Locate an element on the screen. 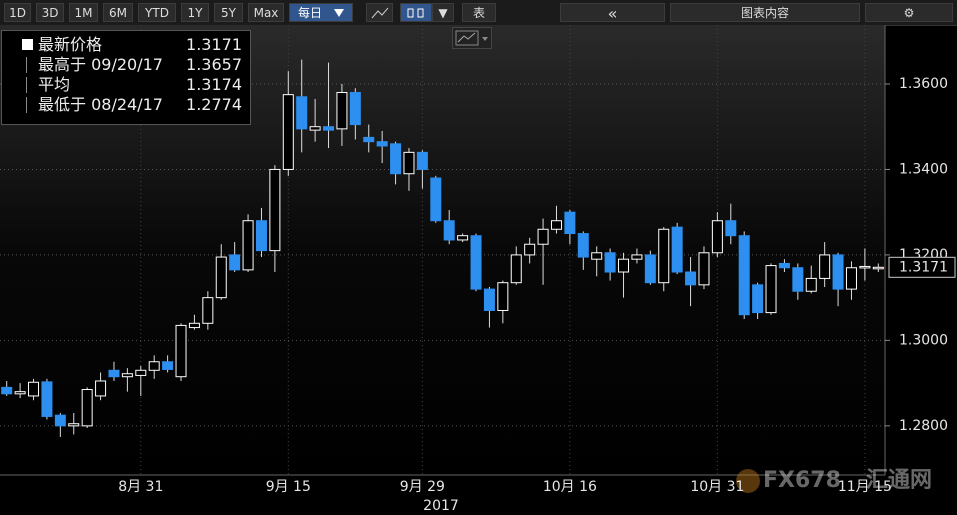 The width and height of the screenshot is (957, 515). range-button: 5Y is located at coordinates (228, 12).